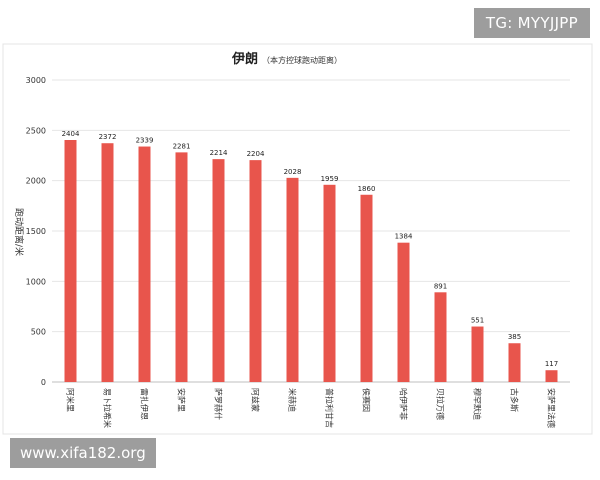  What do you see at coordinates (182, 146) in the screenshot?
I see `data-label: 2281` at bounding box center [182, 146].